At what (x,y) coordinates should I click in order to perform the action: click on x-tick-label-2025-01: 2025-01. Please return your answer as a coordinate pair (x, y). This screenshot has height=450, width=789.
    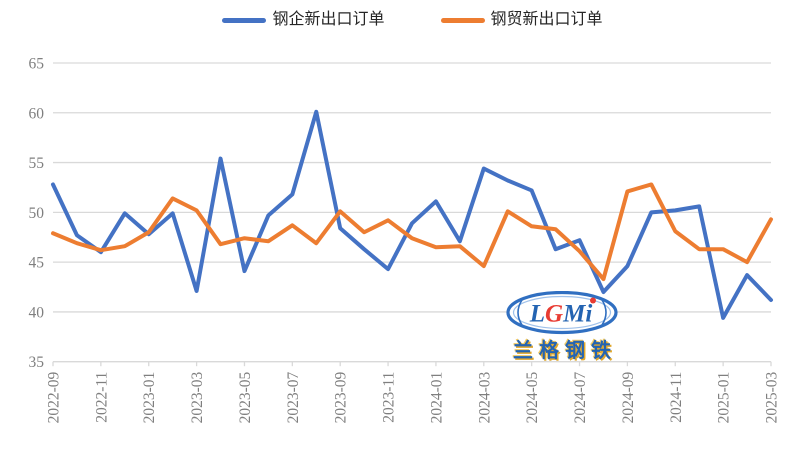
    Looking at the image, I should click on (724, 398).